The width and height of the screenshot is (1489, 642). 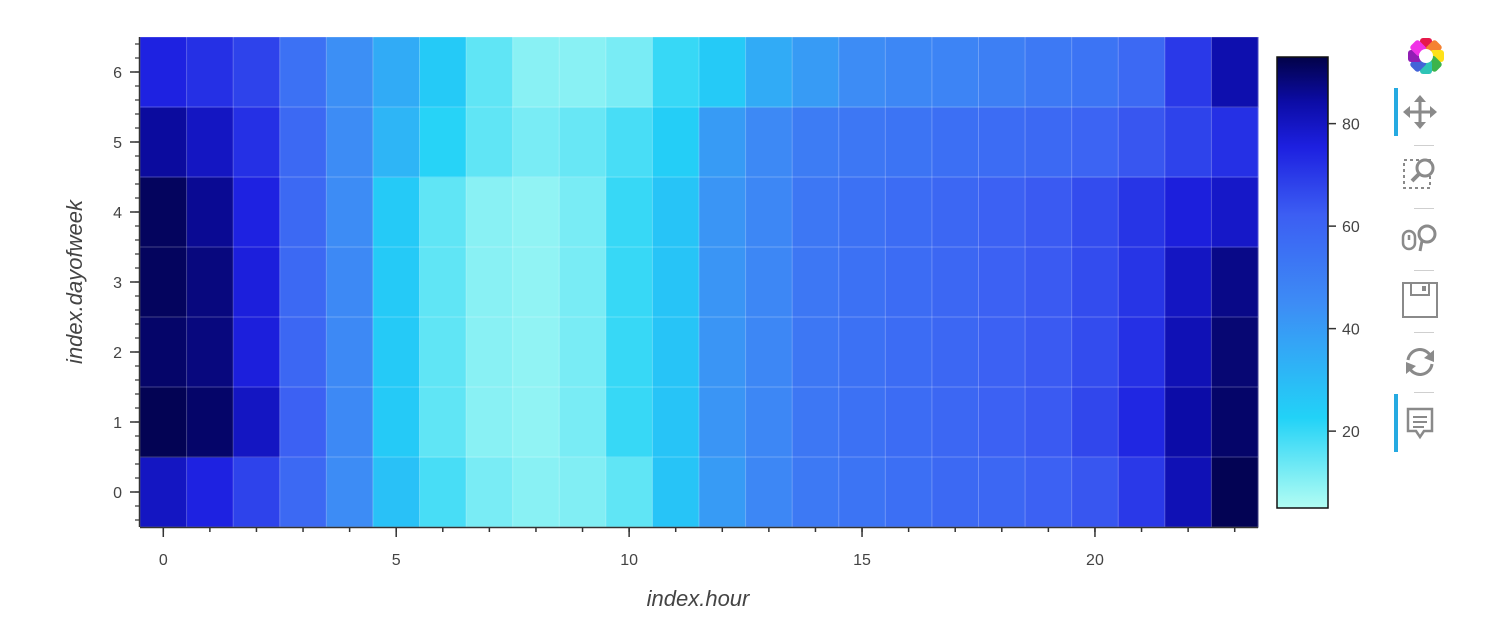 I want to click on box-zoom-tool-button, so click(x=1420, y=174).